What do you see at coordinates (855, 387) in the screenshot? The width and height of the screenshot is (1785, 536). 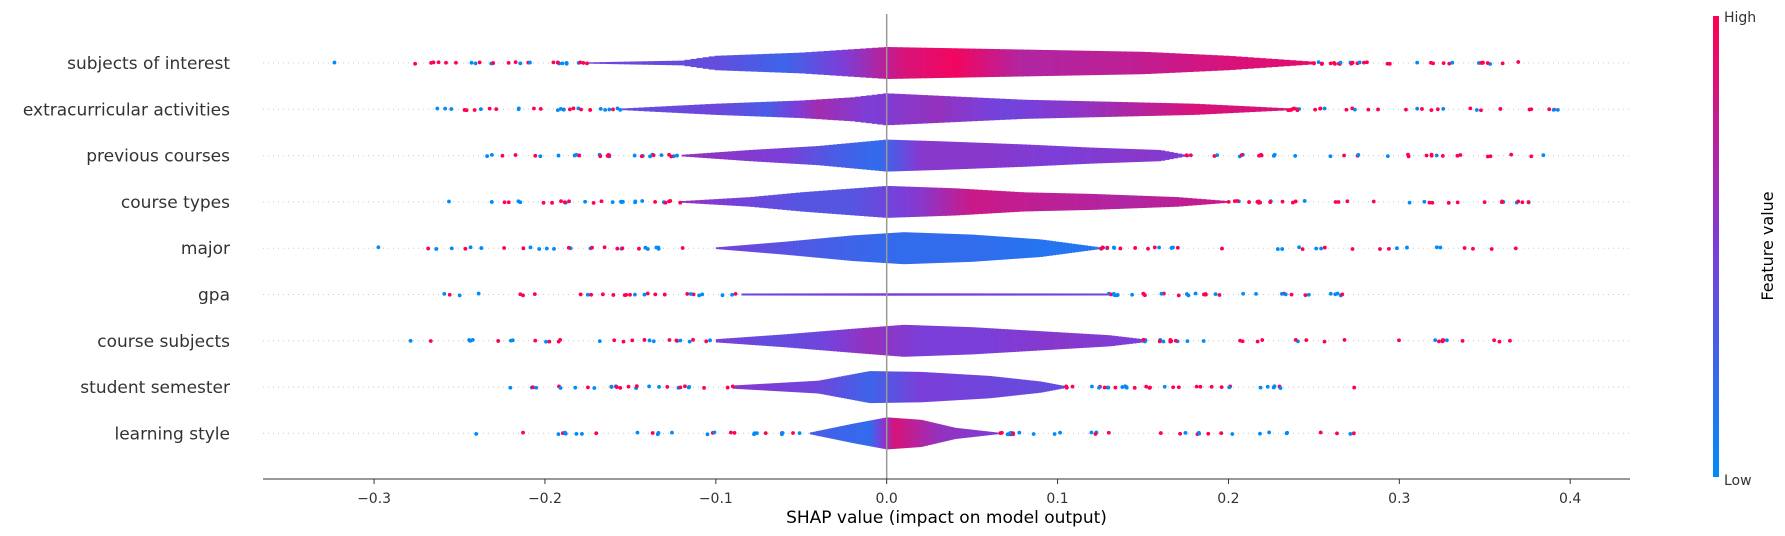 I see `feature-row: student semester` at bounding box center [855, 387].